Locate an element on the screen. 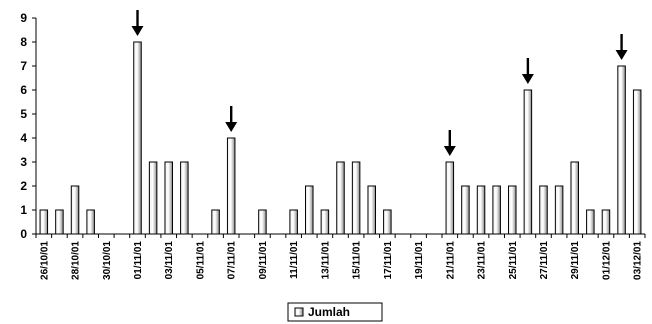 The image size is (652, 324). y-tick-label: 4 is located at coordinates (23, 138).